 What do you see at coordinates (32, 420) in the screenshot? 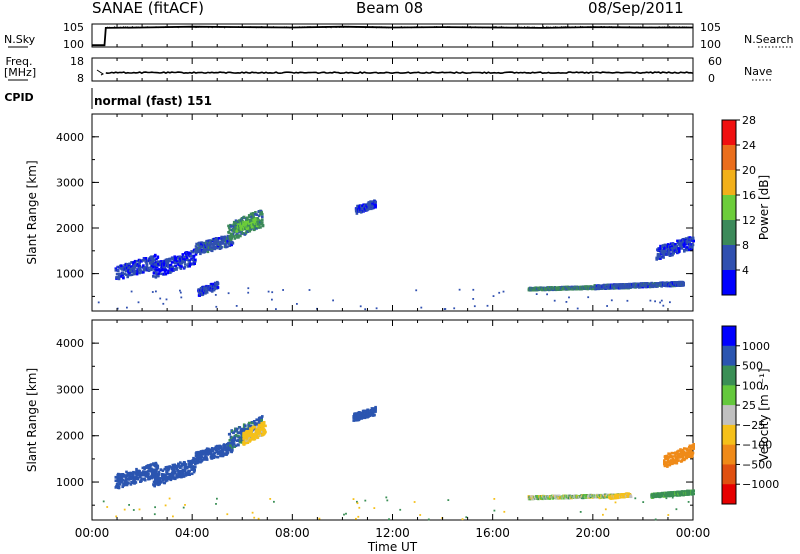
I see `velocity-ylabel: Slant Range [km]` at bounding box center [32, 420].